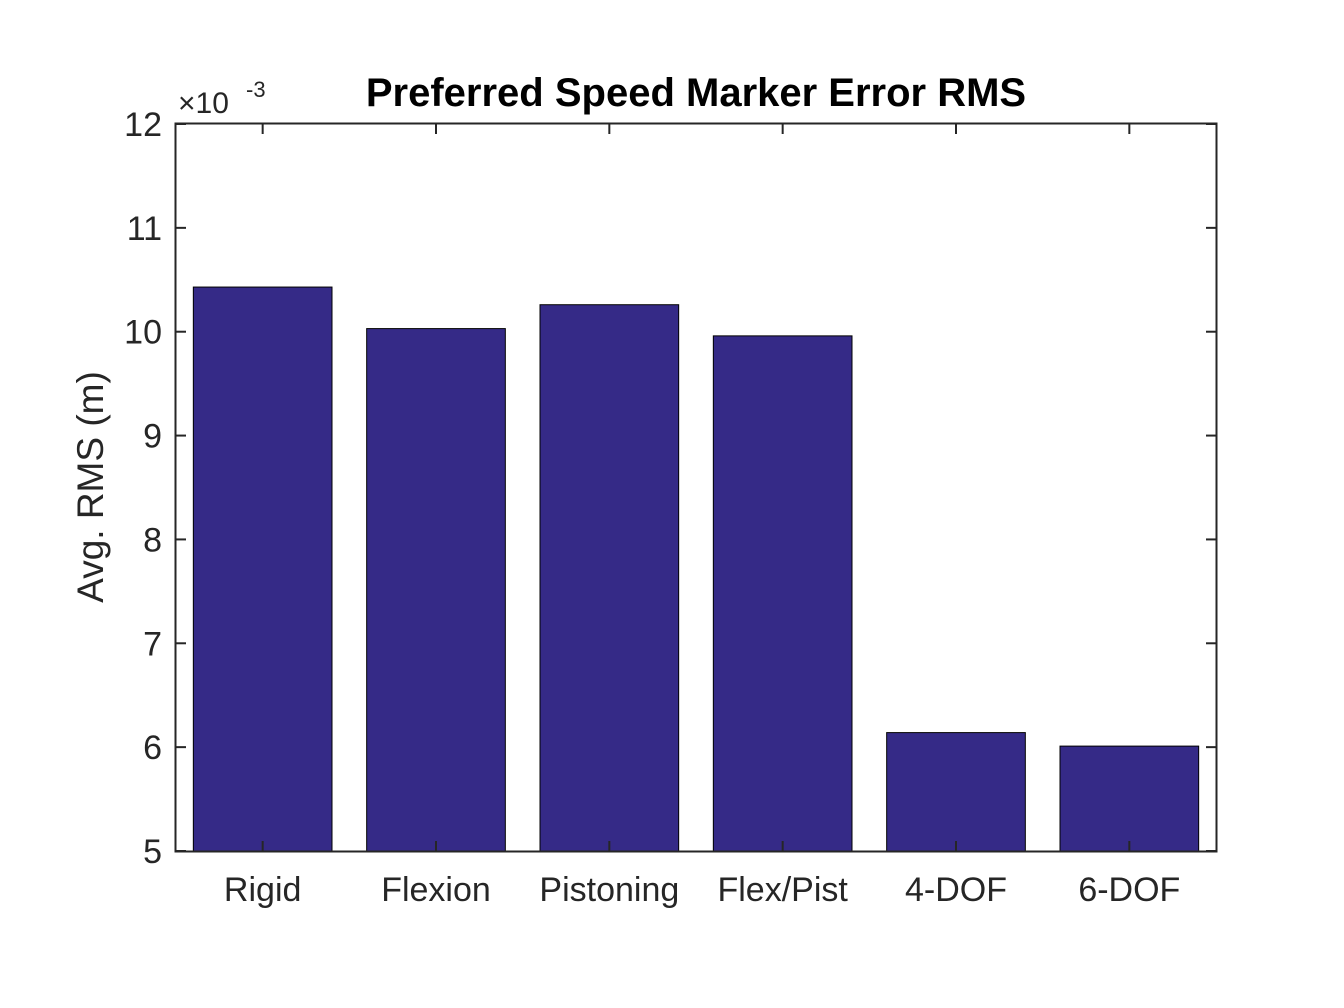  I want to click on y-tick-label: 9, so click(152, 437).